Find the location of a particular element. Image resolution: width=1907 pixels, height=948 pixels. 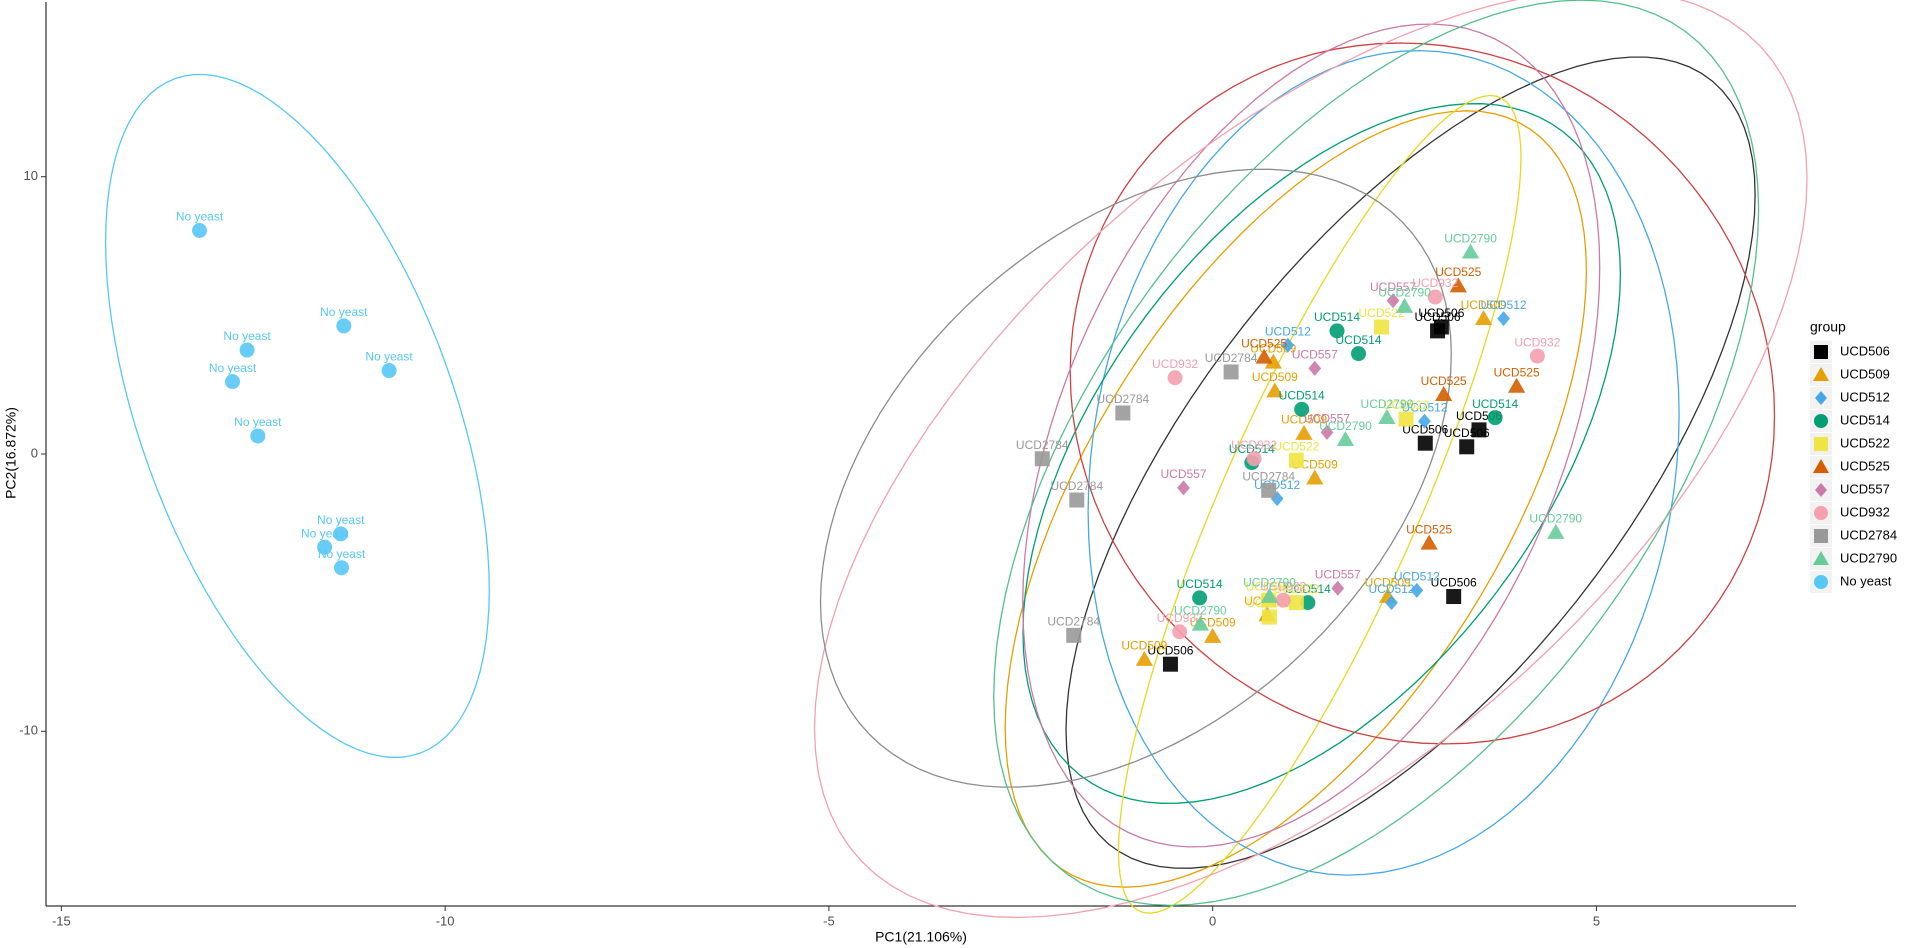

legend-label: UCD557 is located at coordinates (1865, 488).